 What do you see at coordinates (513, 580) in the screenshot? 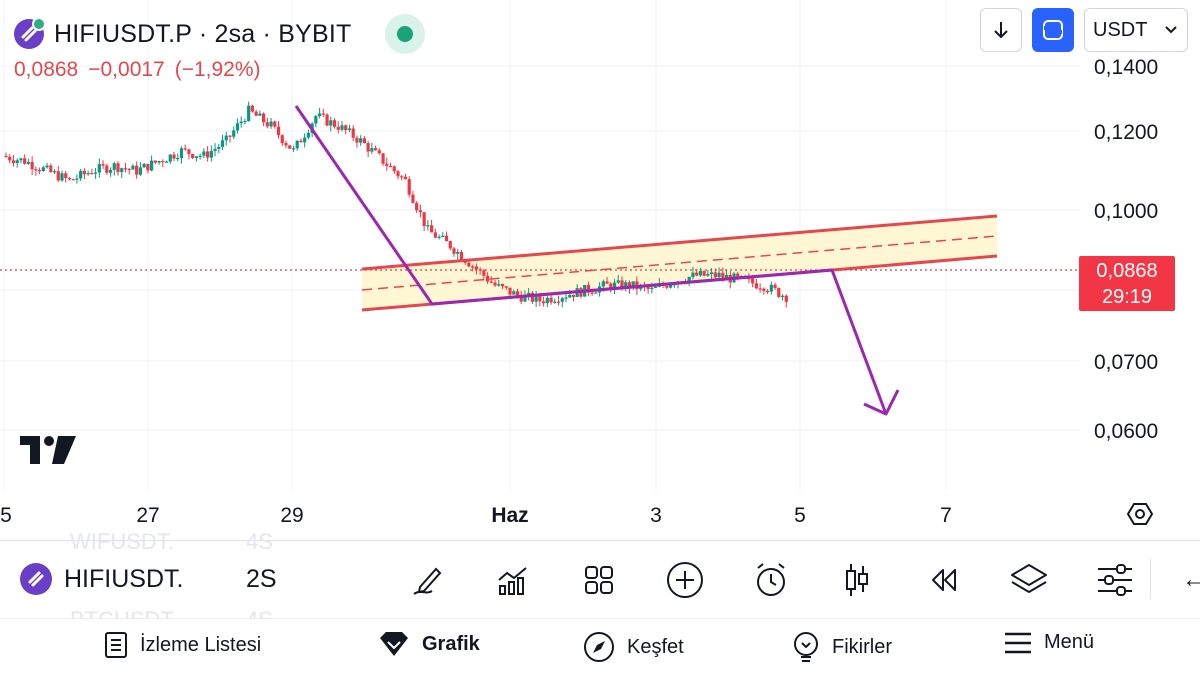
I see `indicators-icon` at bounding box center [513, 580].